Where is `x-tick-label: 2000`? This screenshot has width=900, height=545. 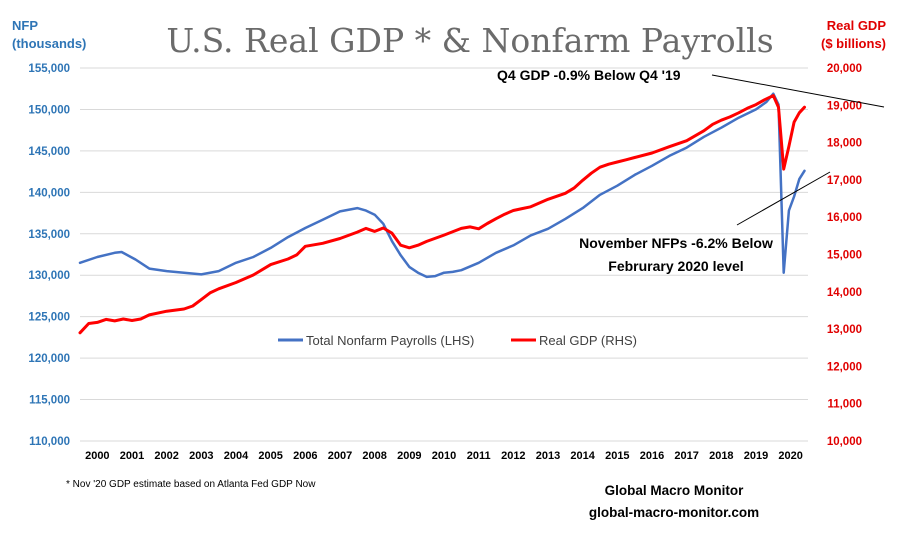 x-tick-label: 2000 is located at coordinates (97, 456).